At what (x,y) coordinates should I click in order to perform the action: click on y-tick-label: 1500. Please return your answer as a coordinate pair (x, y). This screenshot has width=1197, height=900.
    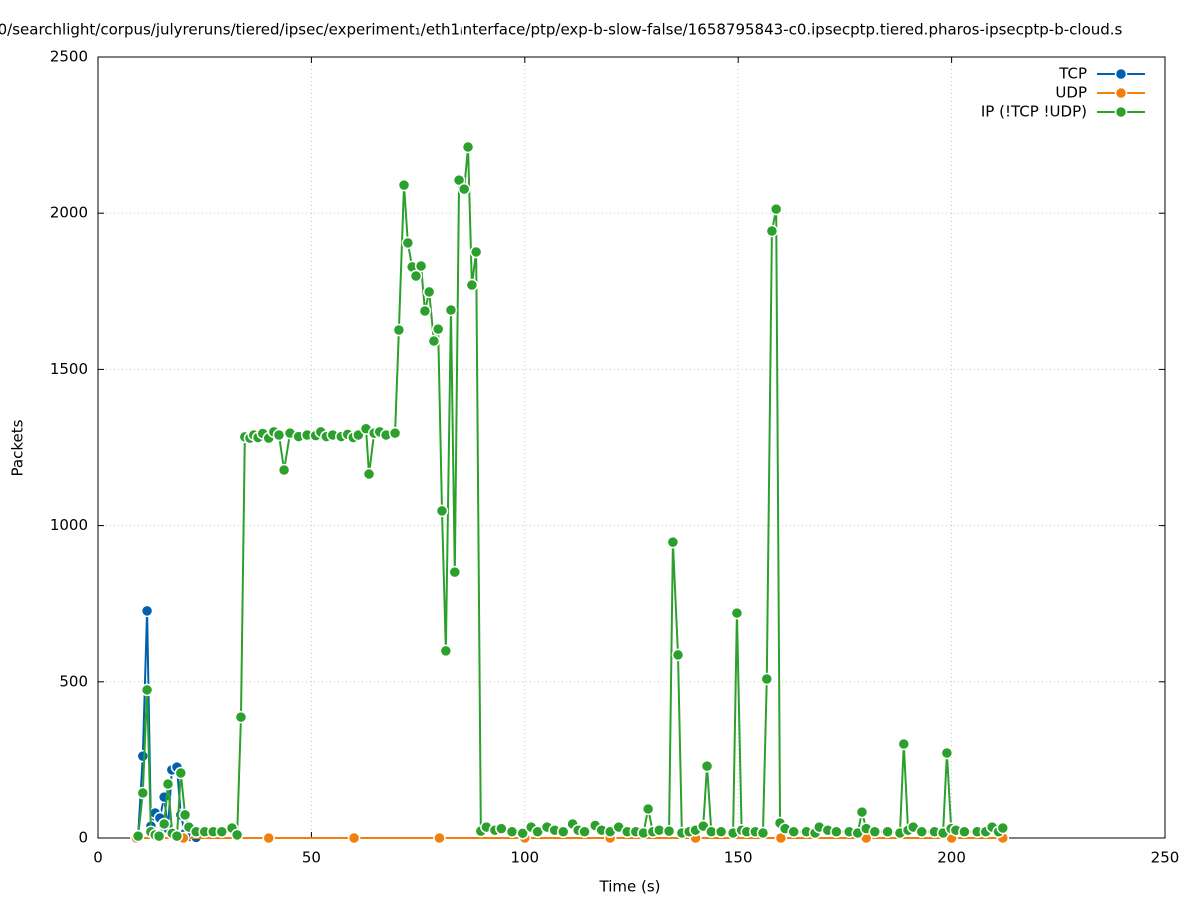
    Looking at the image, I should click on (69, 369).